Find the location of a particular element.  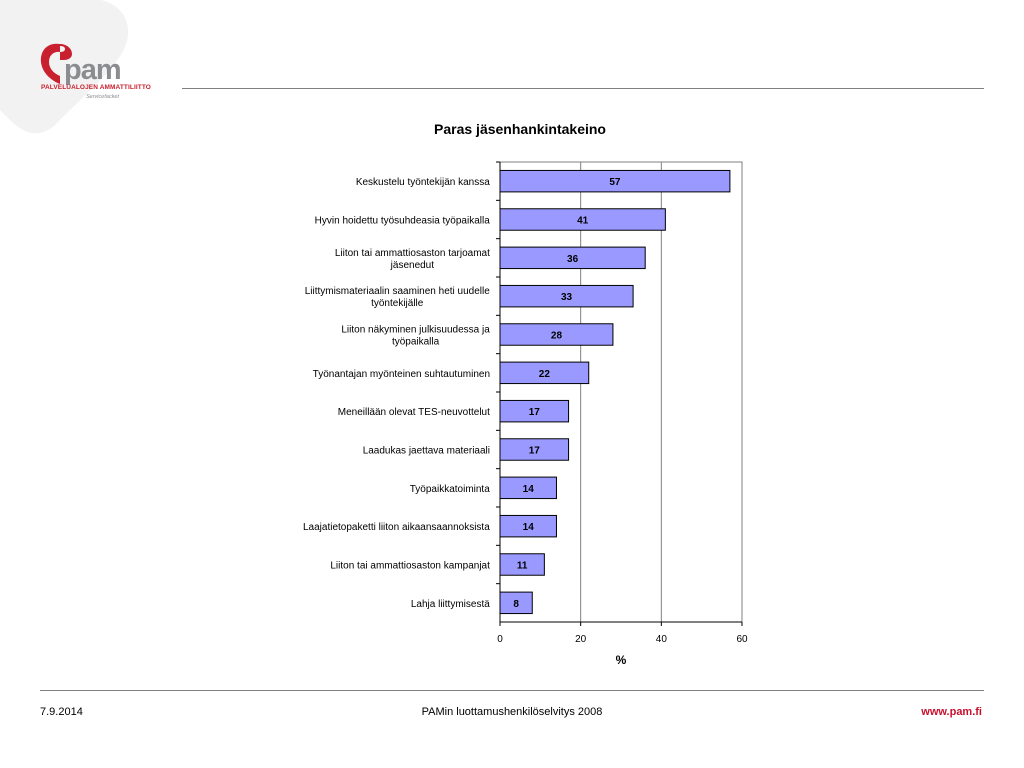

category-label: Laadukas jaettava materiaali is located at coordinates (426, 451).